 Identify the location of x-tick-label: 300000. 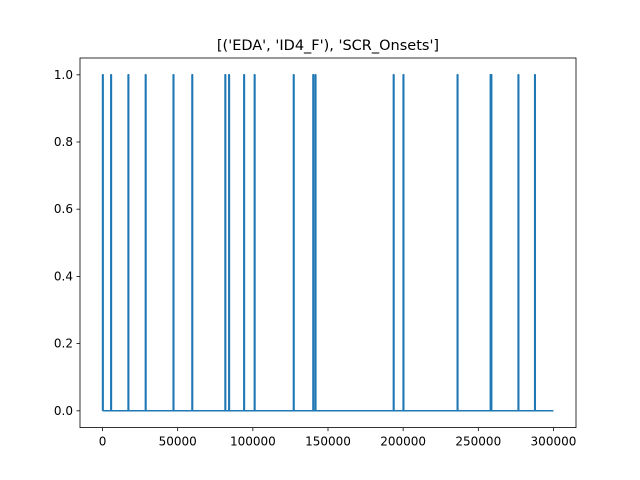
(554, 442).